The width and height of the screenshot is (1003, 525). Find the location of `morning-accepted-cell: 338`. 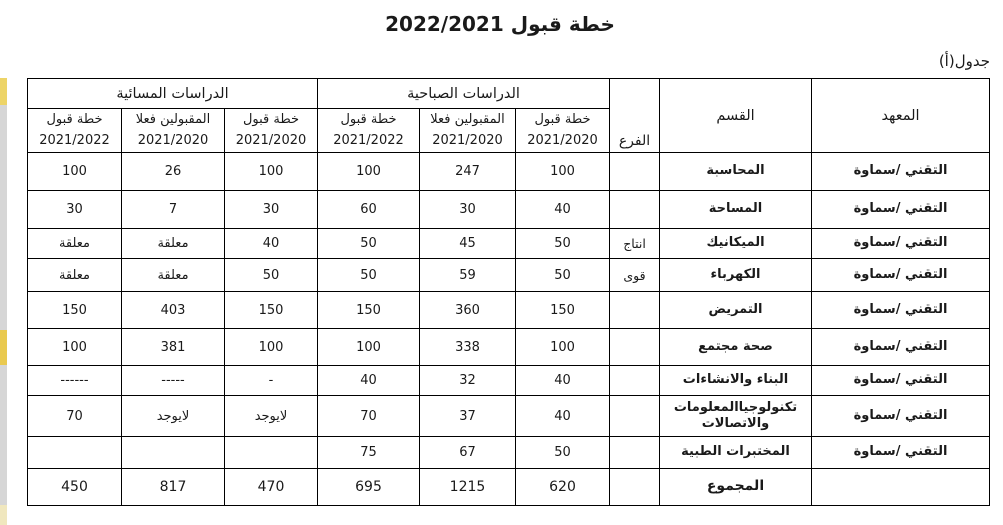

morning-accepted-cell: 338 is located at coordinates (467, 347).